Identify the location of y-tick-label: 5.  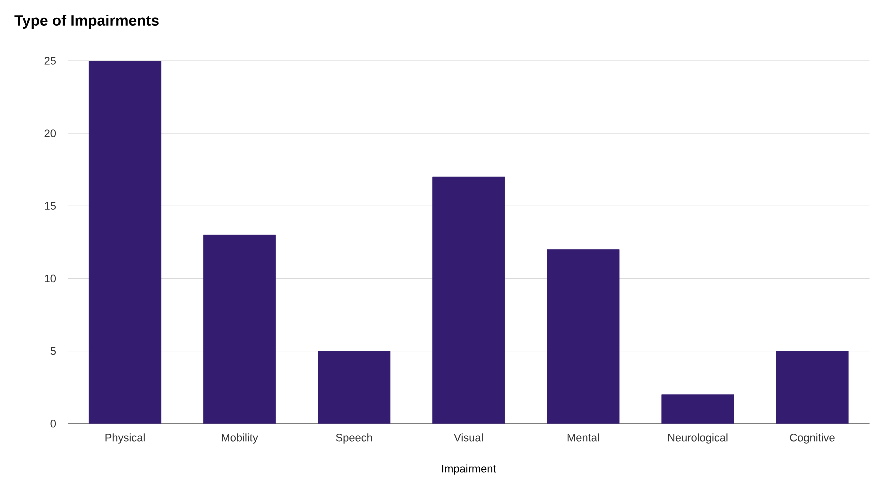
(53, 352).